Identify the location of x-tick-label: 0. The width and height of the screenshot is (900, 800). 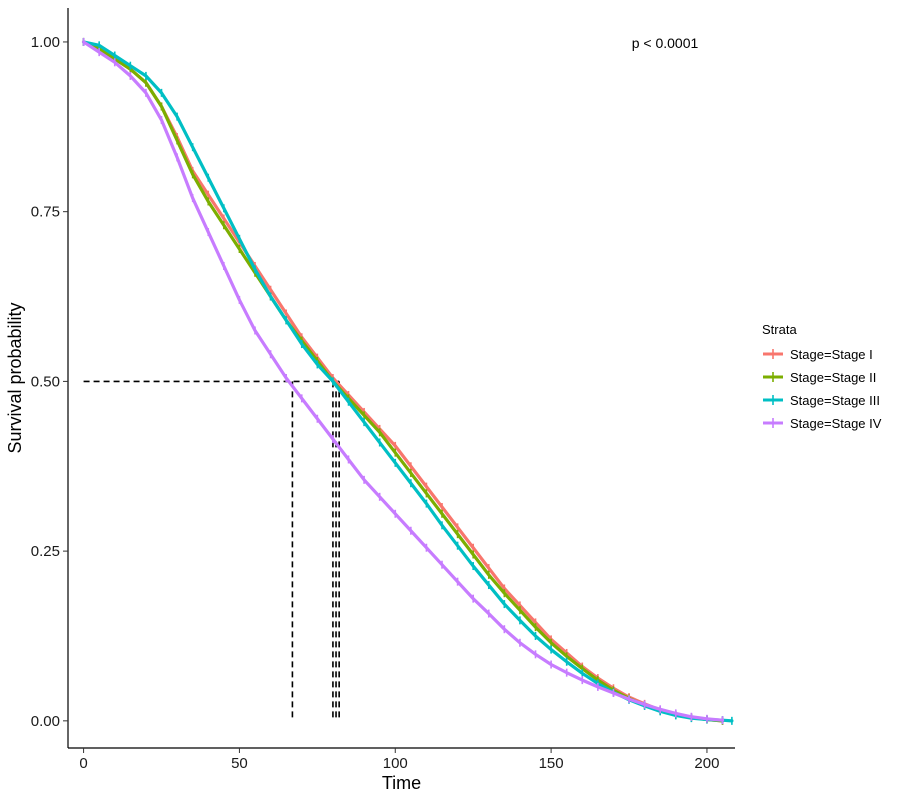
(83, 763).